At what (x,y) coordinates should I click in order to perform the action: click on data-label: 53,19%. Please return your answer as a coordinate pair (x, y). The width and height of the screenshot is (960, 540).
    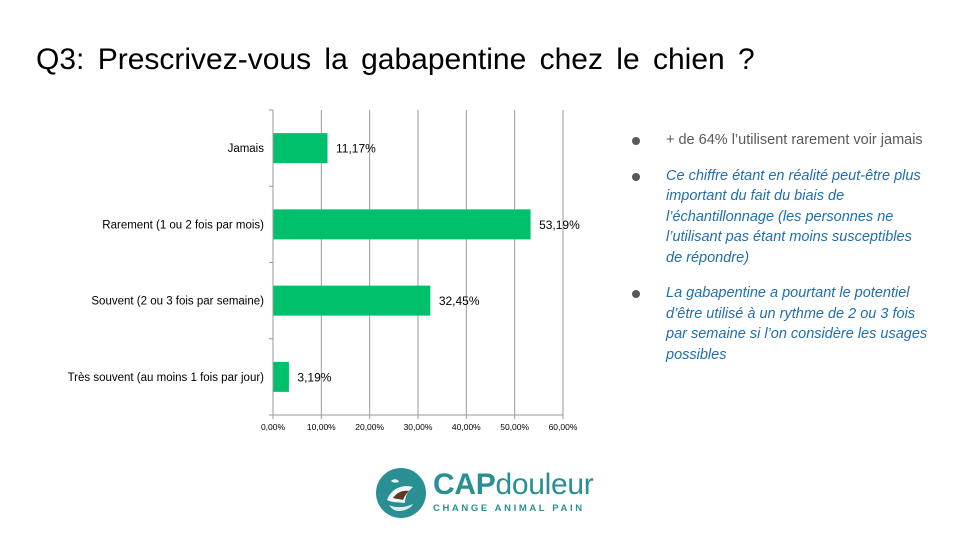
    Looking at the image, I should click on (559, 225).